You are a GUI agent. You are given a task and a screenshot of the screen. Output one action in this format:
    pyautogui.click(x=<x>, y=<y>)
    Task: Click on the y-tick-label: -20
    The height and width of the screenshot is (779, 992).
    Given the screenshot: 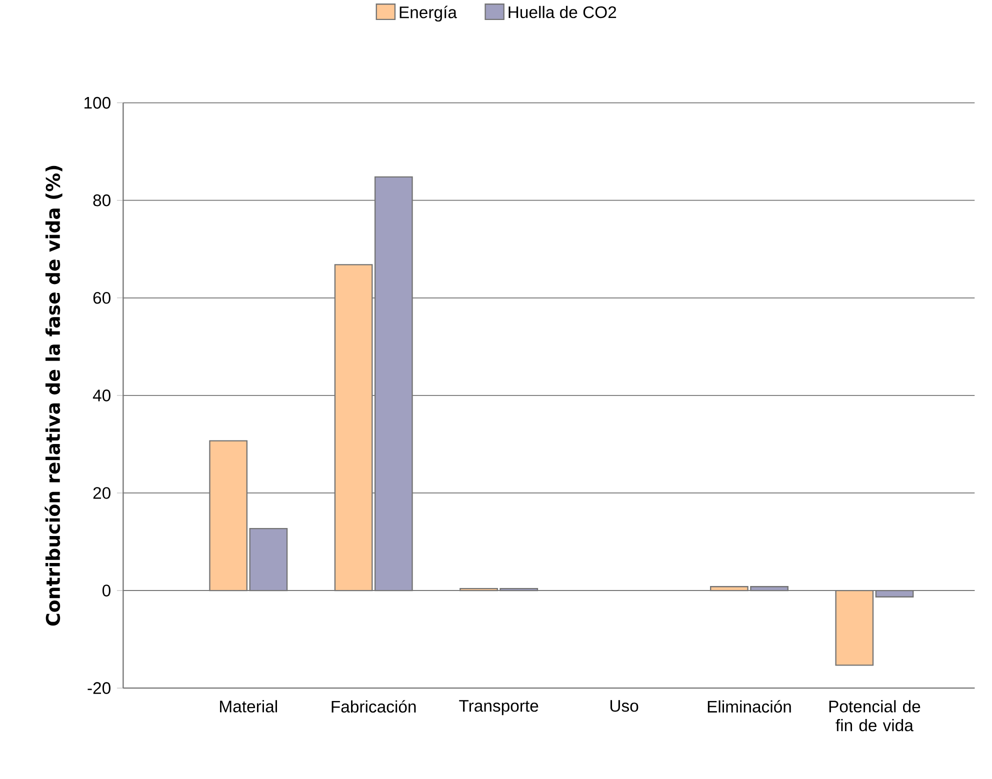 What is the action you would take?
    pyautogui.click(x=99, y=688)
    